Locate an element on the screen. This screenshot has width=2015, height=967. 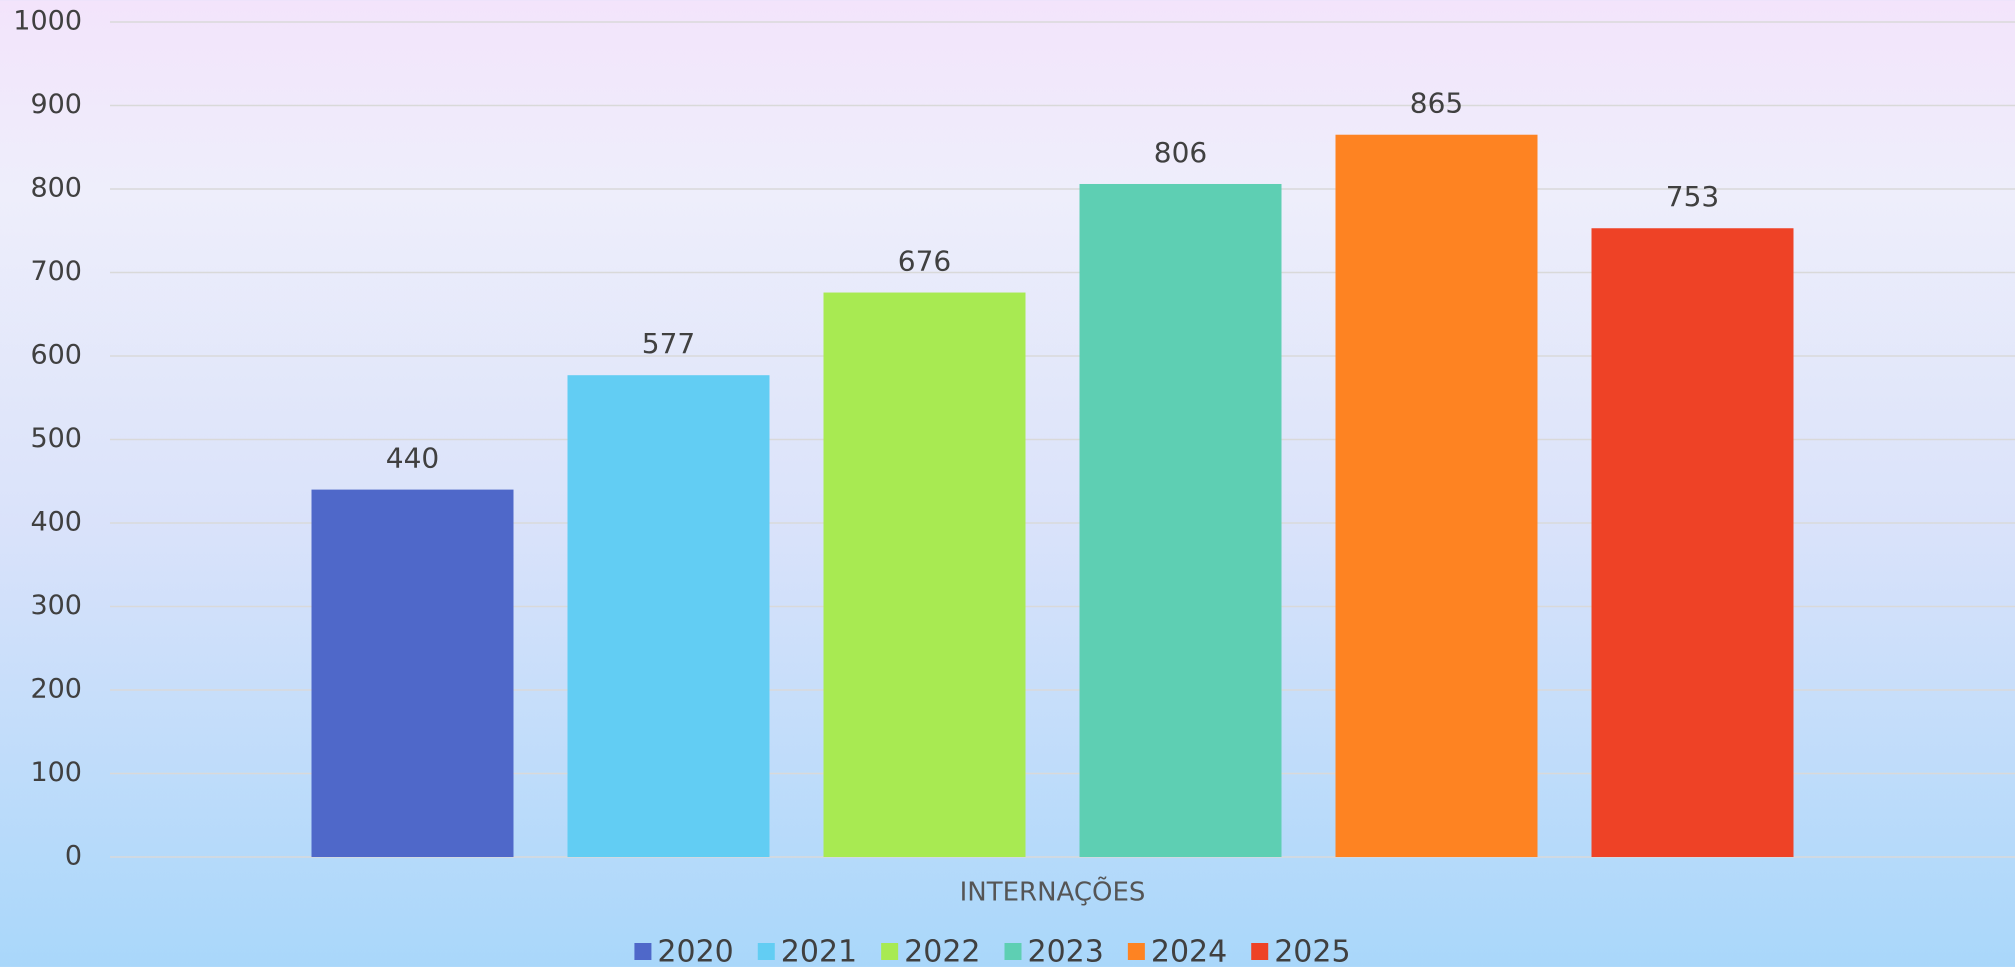
y-tick-label: 500 is located at coordinates (56, 438).